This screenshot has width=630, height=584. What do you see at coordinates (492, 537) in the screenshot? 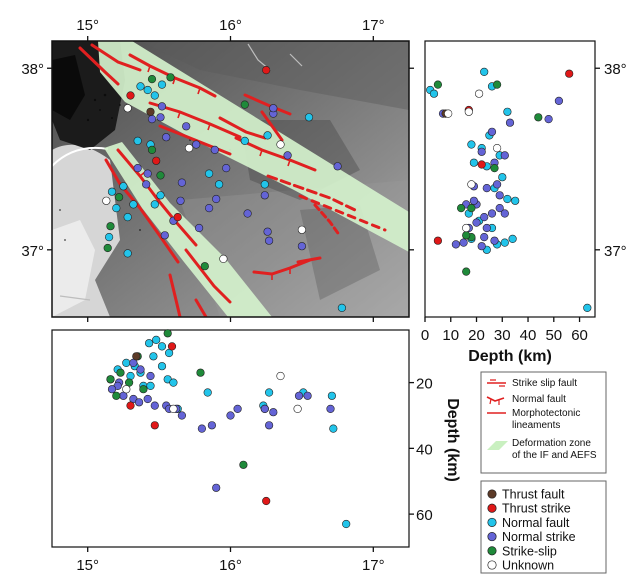
I see `legend-event-marker` at bounding box center [492, 537].